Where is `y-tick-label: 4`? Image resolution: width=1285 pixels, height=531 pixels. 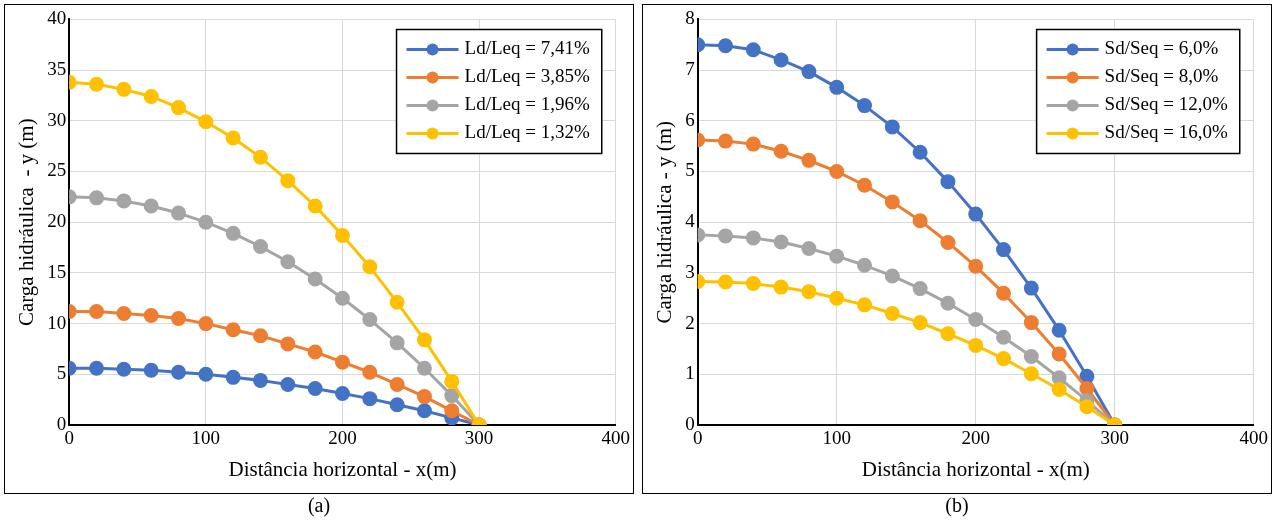 y-tick-label: 4 is located at coordinates (690, 221).